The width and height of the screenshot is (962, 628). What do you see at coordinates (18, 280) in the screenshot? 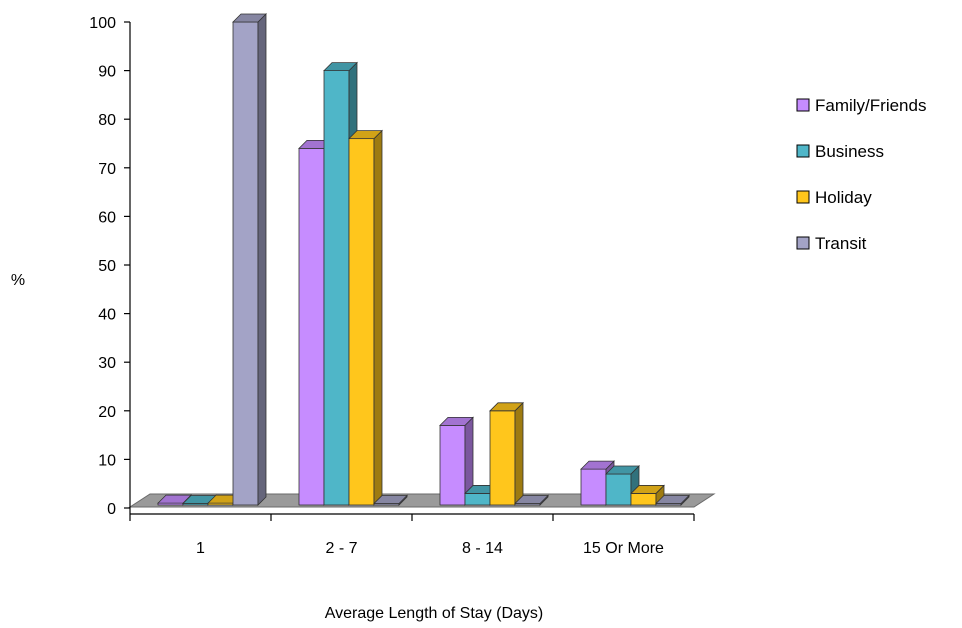
I see `y-axis-title: %` at bounding box center [18, 280].